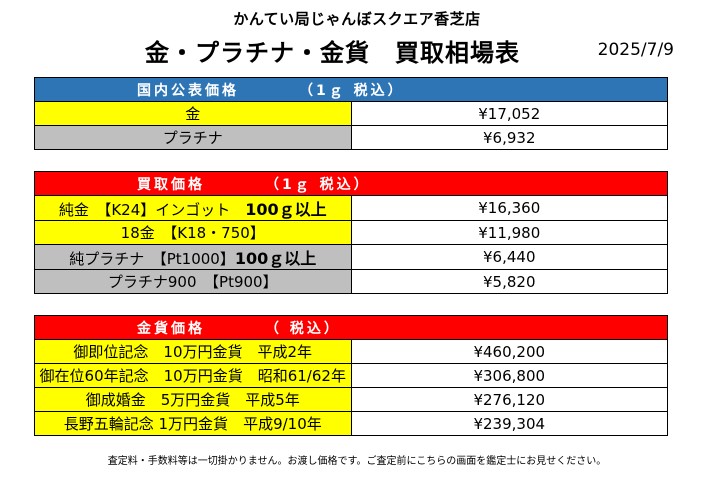  I want to click on coin-price-heading: 金貨価格（ 税込）, so click(351, 327).